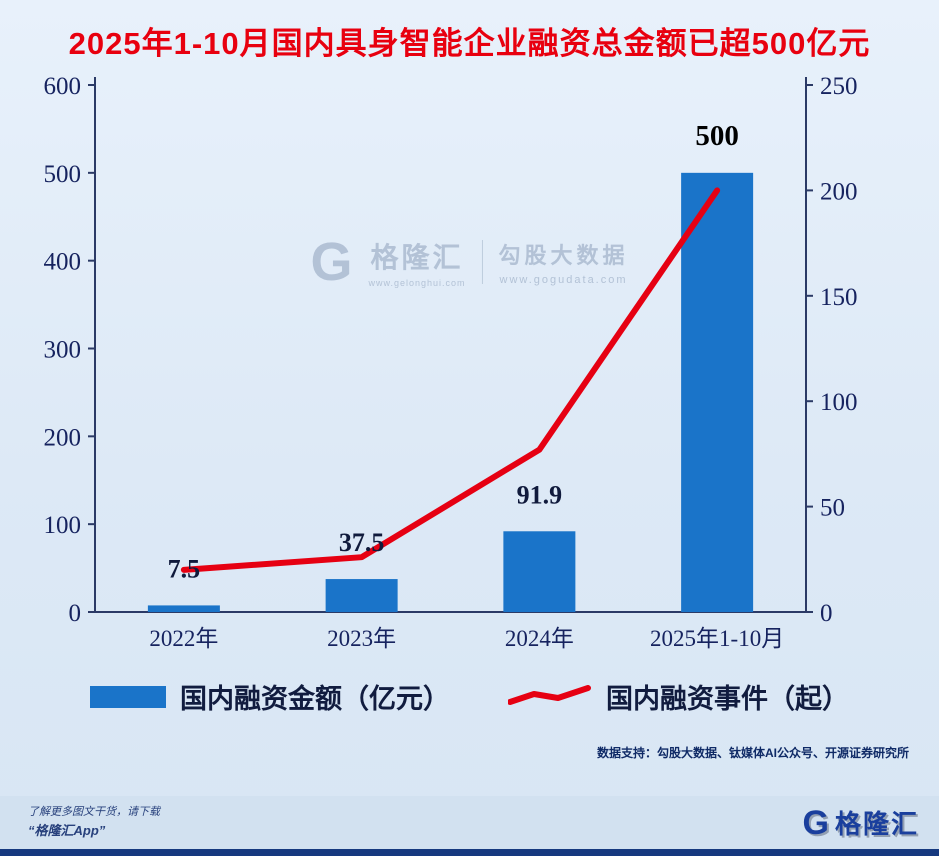  I want to click on legend-item-line: 国内融资事件（起）, so click(678, 696).